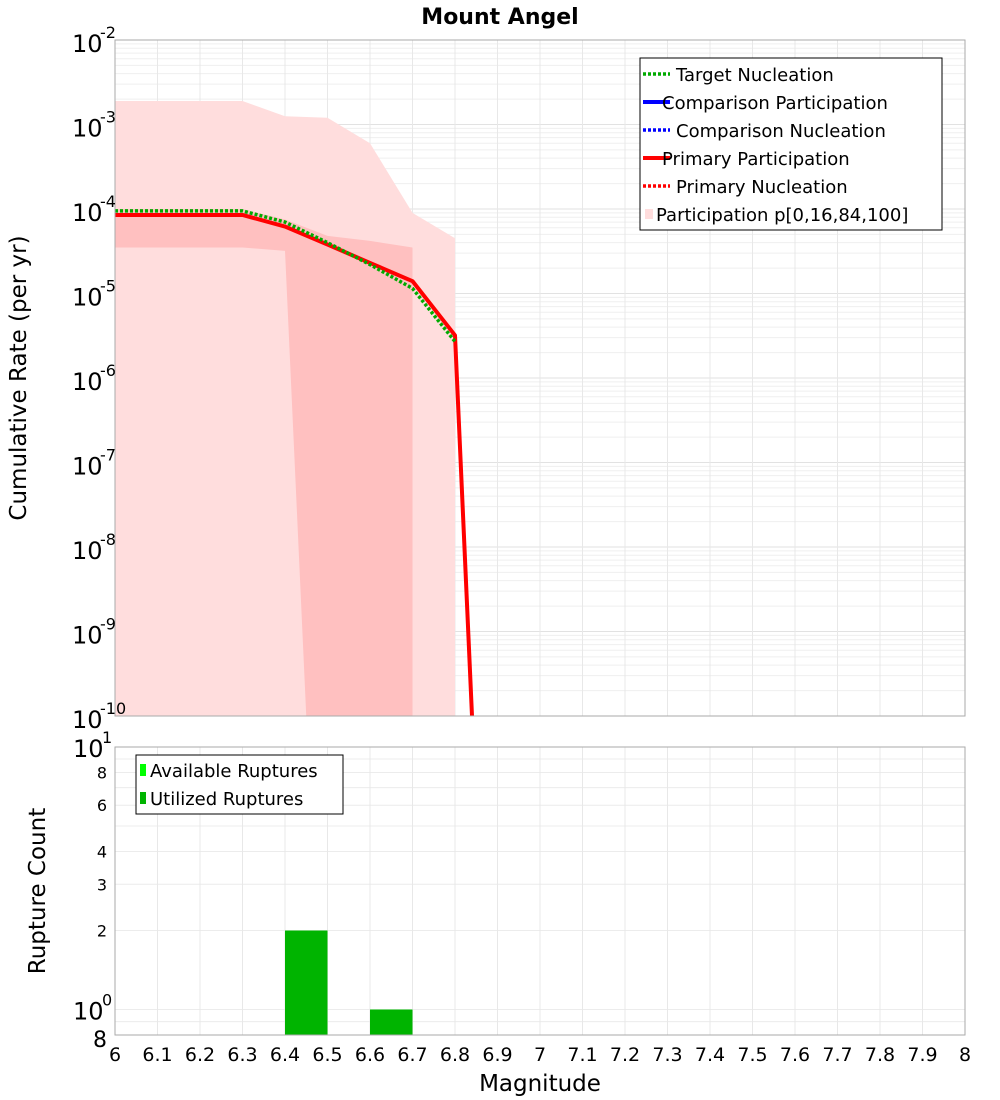  I want to click on legend-entry: Comparison Participation, so click(765, 103).